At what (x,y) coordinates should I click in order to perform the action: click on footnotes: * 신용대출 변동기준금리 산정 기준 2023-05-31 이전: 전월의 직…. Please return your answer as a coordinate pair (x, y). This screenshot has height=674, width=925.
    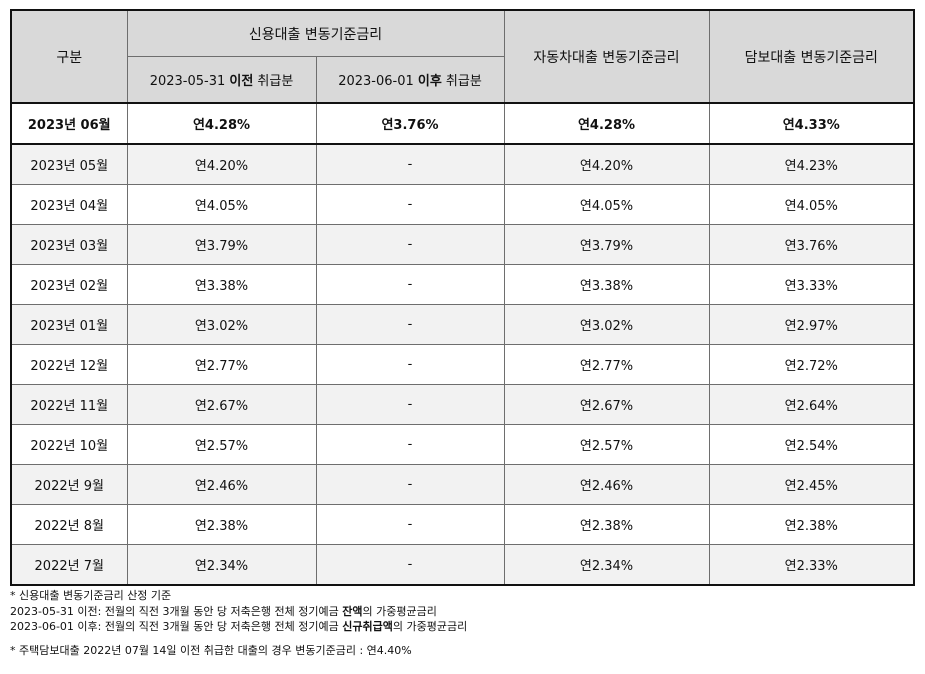
    Looking at the image, I should click on (238, 623).